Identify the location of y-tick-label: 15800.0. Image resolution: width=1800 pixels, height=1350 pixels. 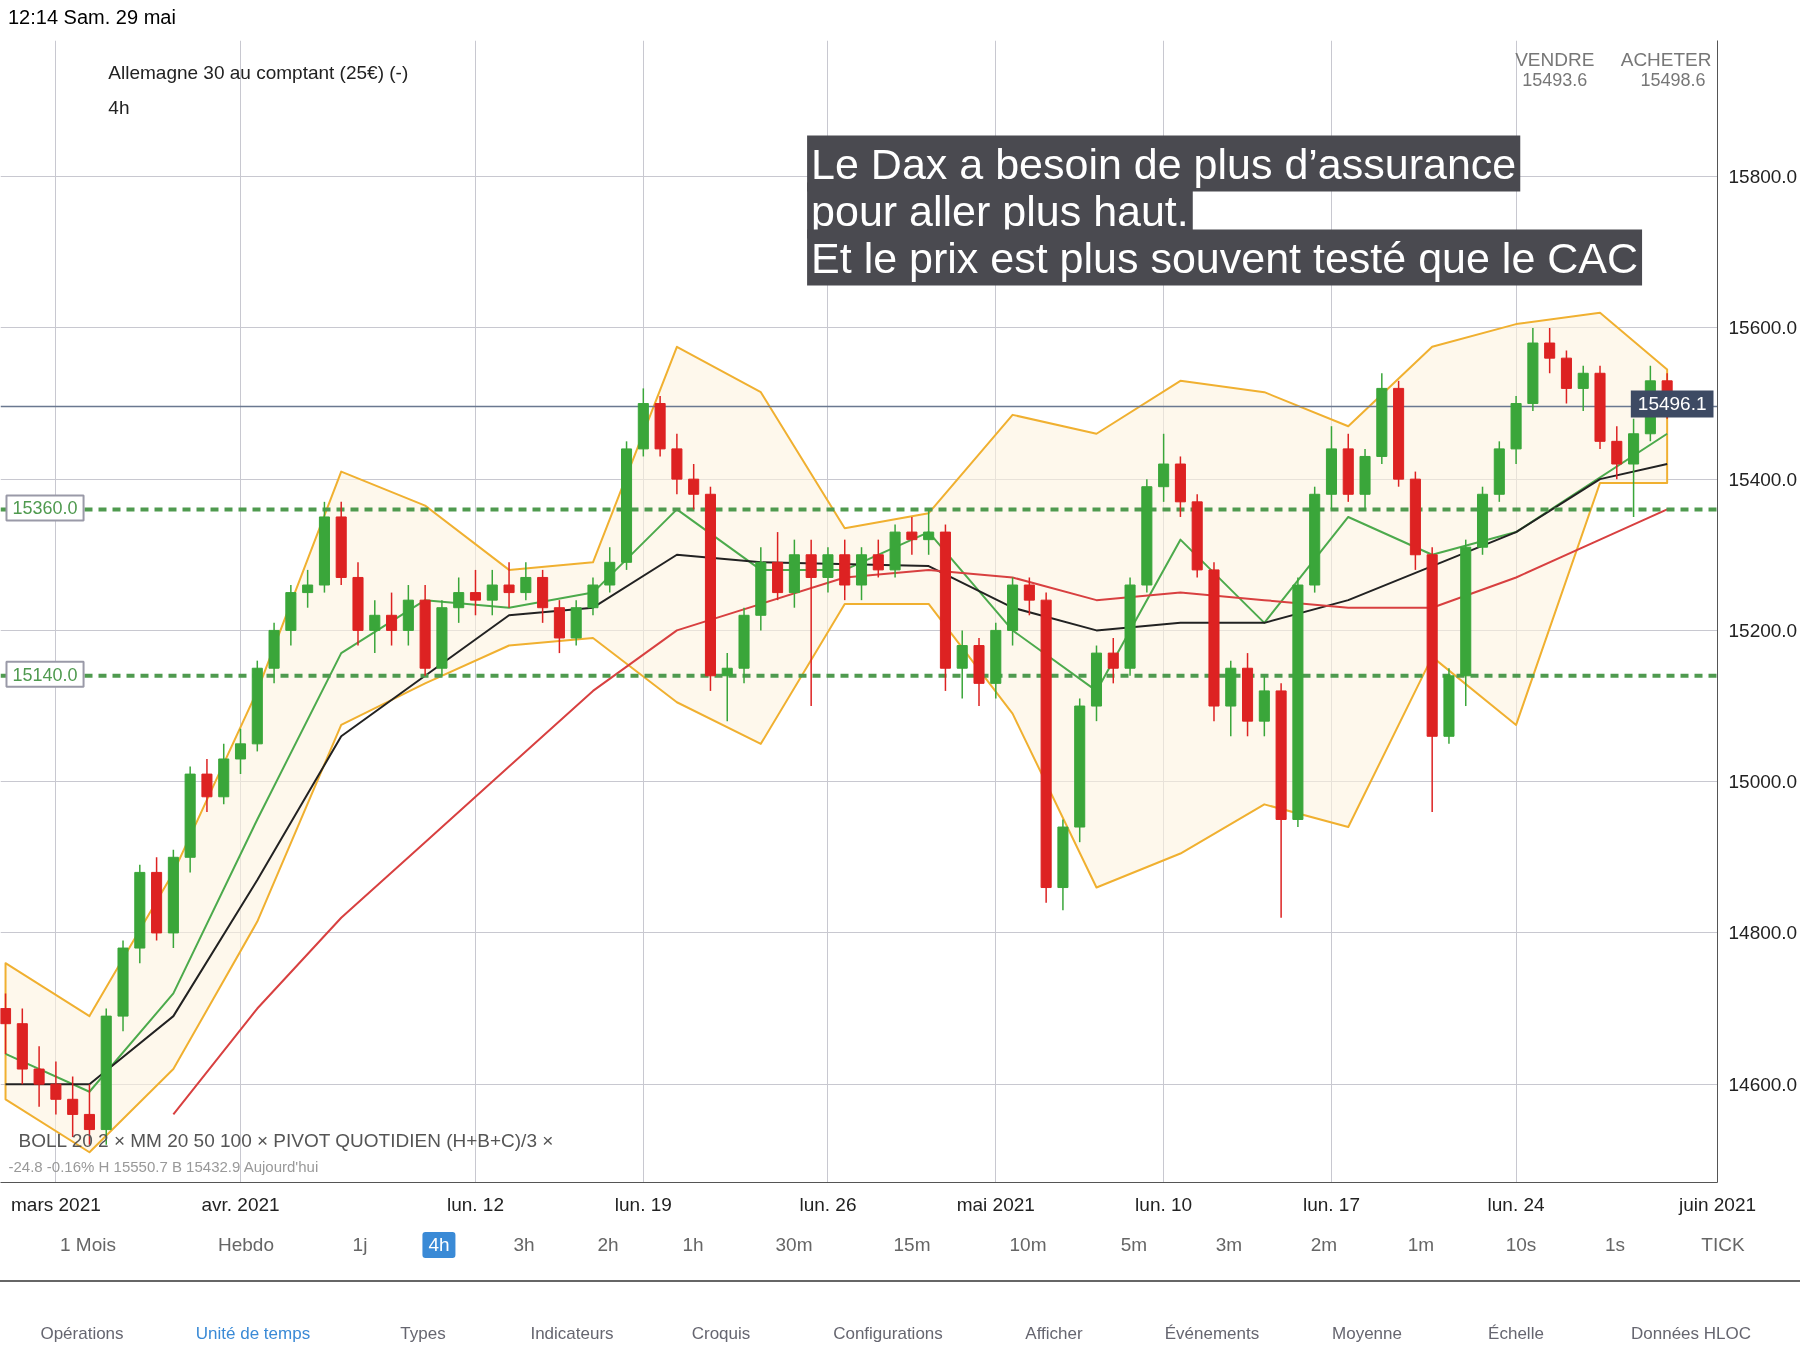
(1763, 177).